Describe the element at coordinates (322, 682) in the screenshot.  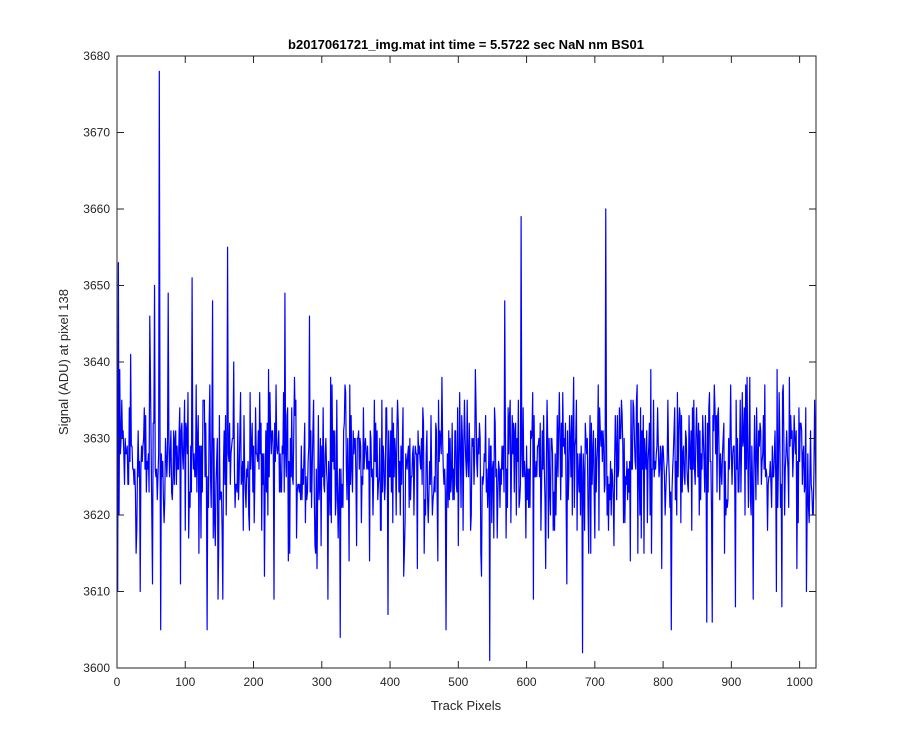
I see `x-tick-label: 300` at that location.